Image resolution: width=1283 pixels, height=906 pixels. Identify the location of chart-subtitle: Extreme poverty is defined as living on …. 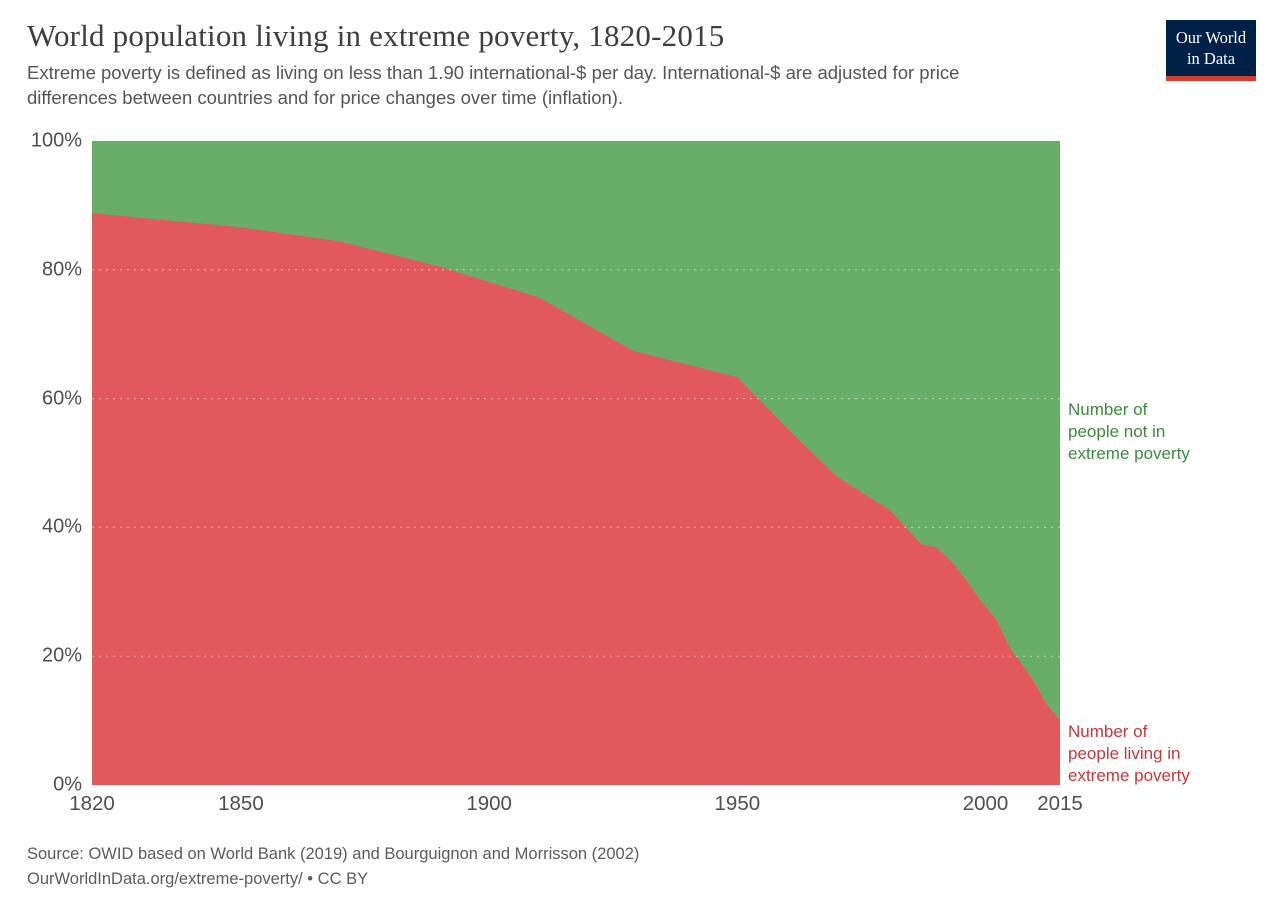
(493, 85).